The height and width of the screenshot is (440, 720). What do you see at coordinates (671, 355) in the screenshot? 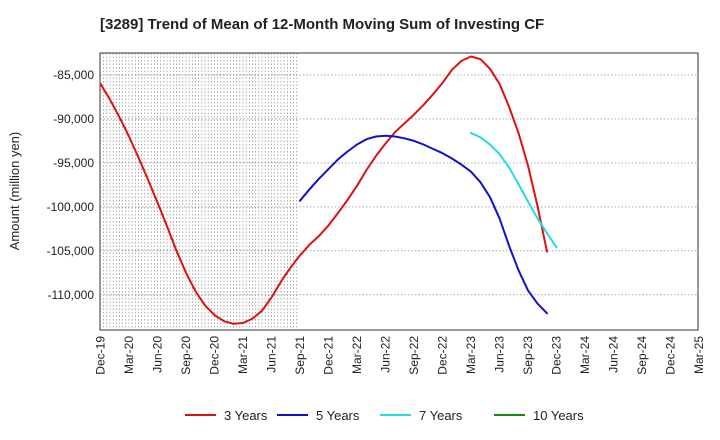
I see `x-tick-label: Dec-24` at bounding box center [671, 355].